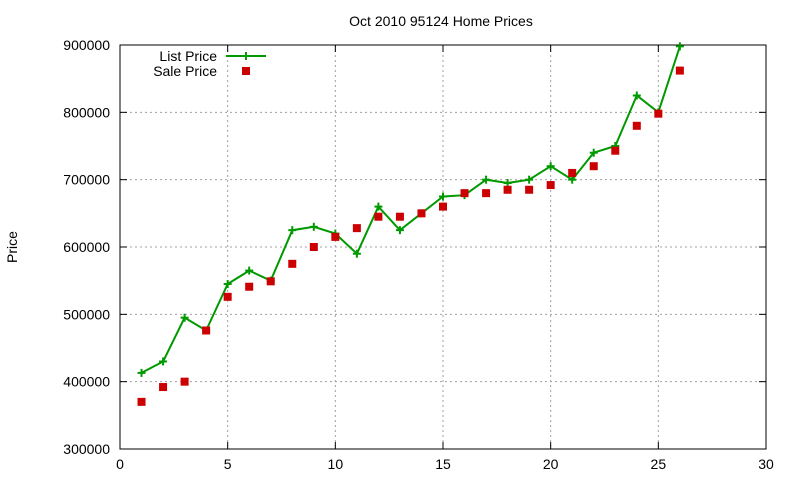 The height and width of the screenshot is (485, 800). What do you see at coordinates (188, 56) in the screenshot?
I see `legend-label-list-price: List Price` at bounding box center [188, 56].